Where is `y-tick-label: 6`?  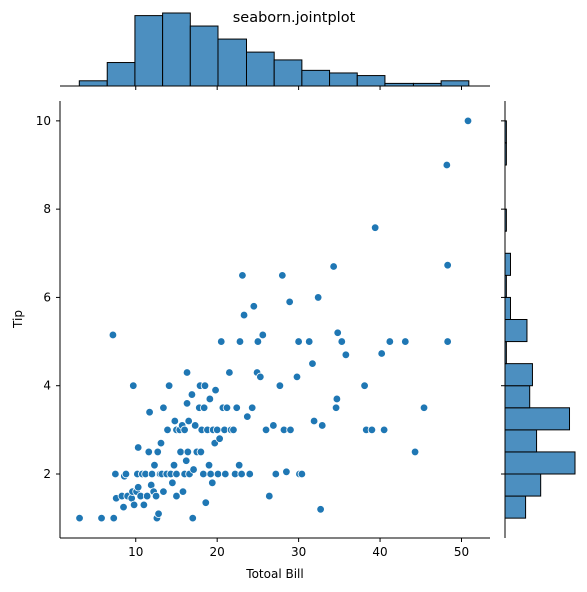
y-tick-label: 6 is located at coordinates (47, 297).